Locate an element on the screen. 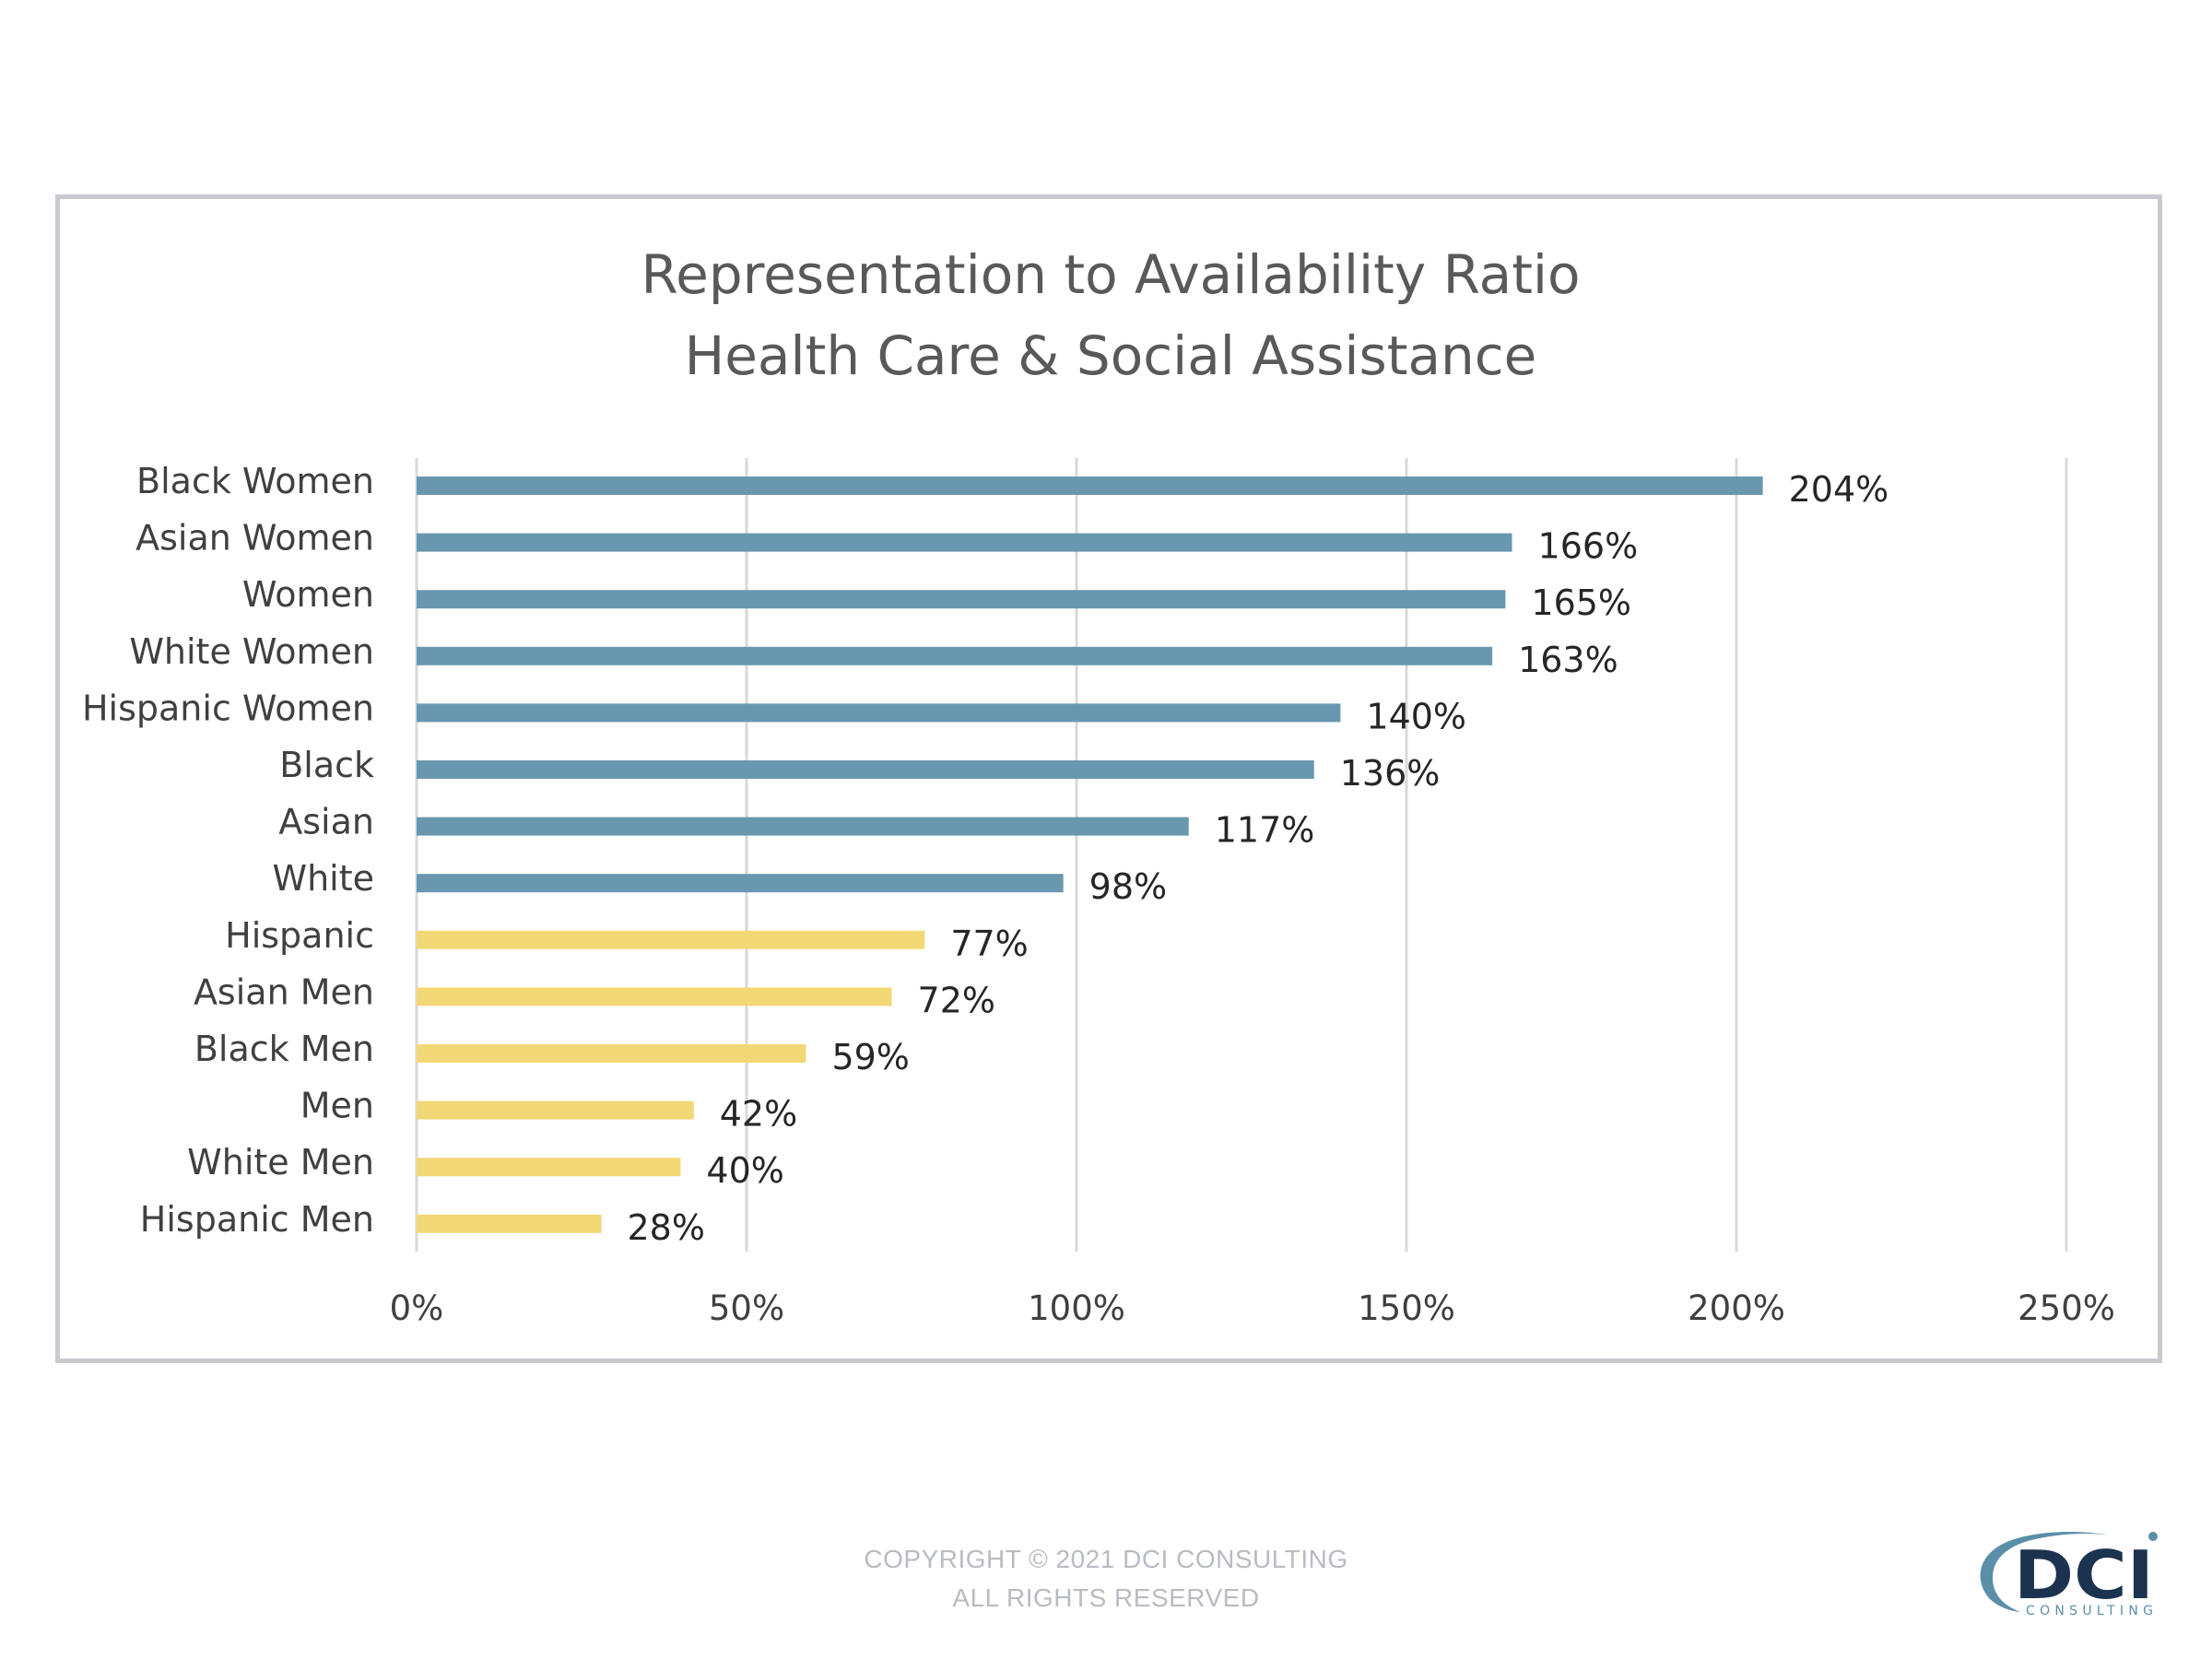  x-tick-label: 100% is located at coordinates (1076, 1308).